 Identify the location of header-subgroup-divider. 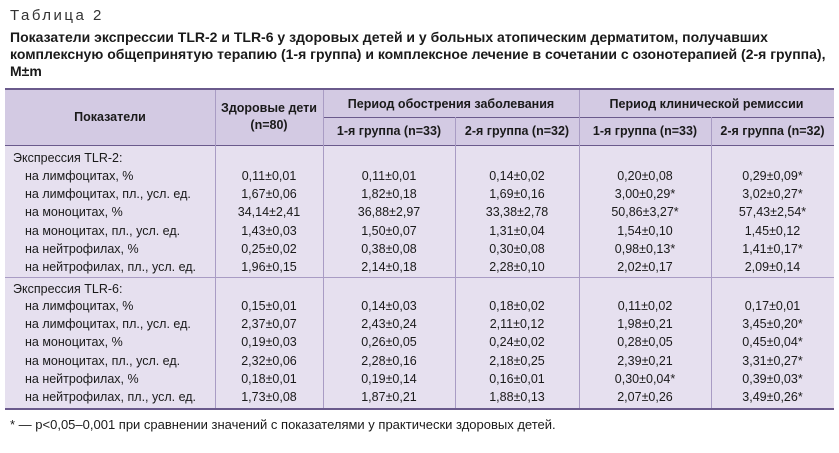
(578, 117).